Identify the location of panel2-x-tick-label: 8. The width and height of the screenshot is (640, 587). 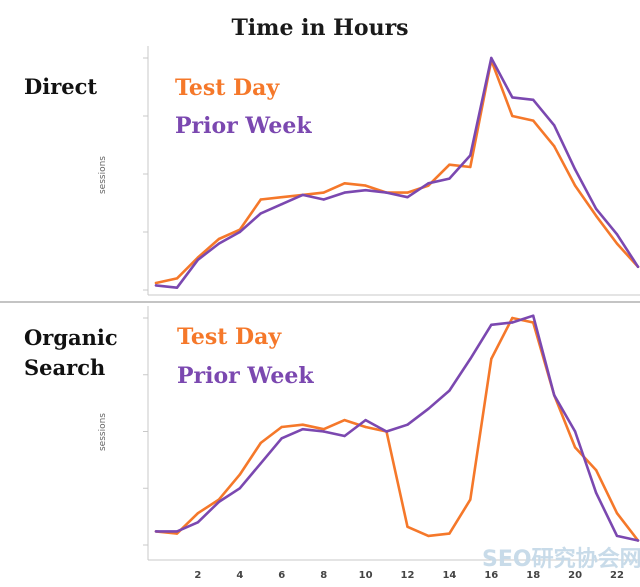
(323, 575).